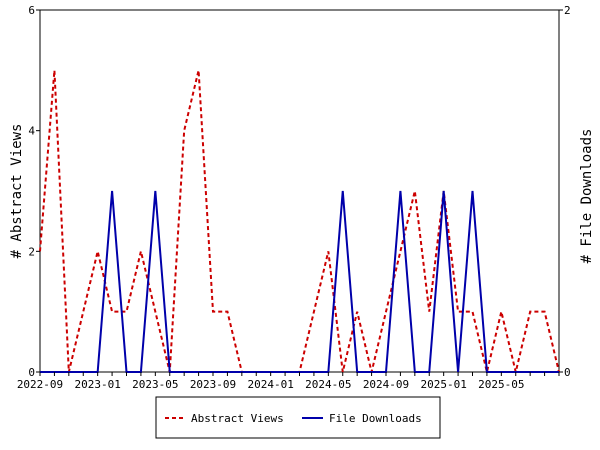 This screenshot has height=450, width=600. What do you see at coordinates (386, 384) in the screenshot?
I see `x-tick-label: 2024-09` at bounding box center [386, 384].